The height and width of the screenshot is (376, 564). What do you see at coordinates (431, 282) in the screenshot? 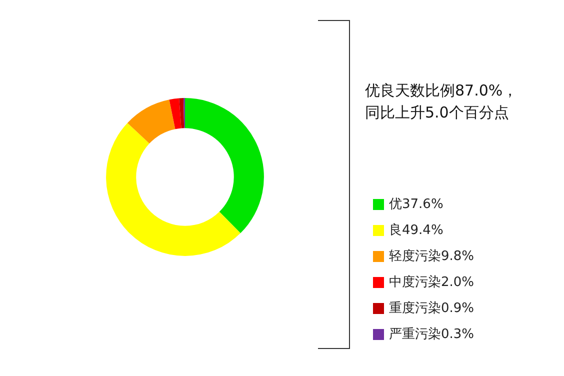
I see `legend-label: 中度污染2.0%` at bounding box center [431, 282].